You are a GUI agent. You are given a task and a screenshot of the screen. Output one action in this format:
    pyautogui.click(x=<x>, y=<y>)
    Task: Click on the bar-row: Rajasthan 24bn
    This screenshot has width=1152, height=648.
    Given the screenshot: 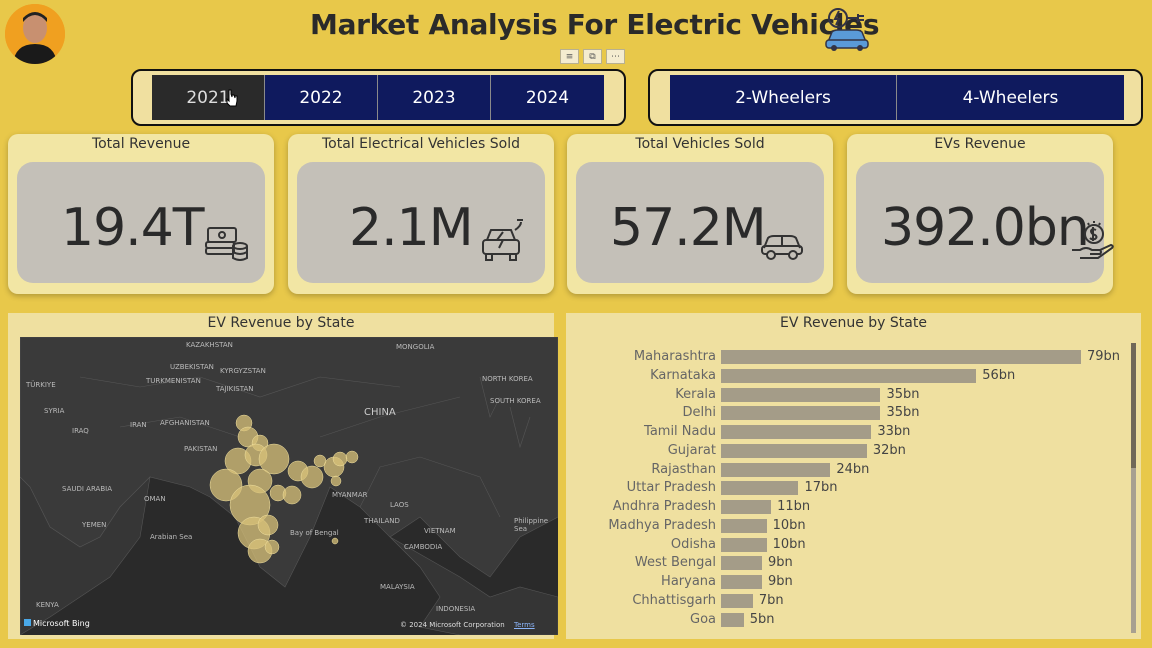 What is the action you would take?
    pyautogui.click(x=846, y=469)
    